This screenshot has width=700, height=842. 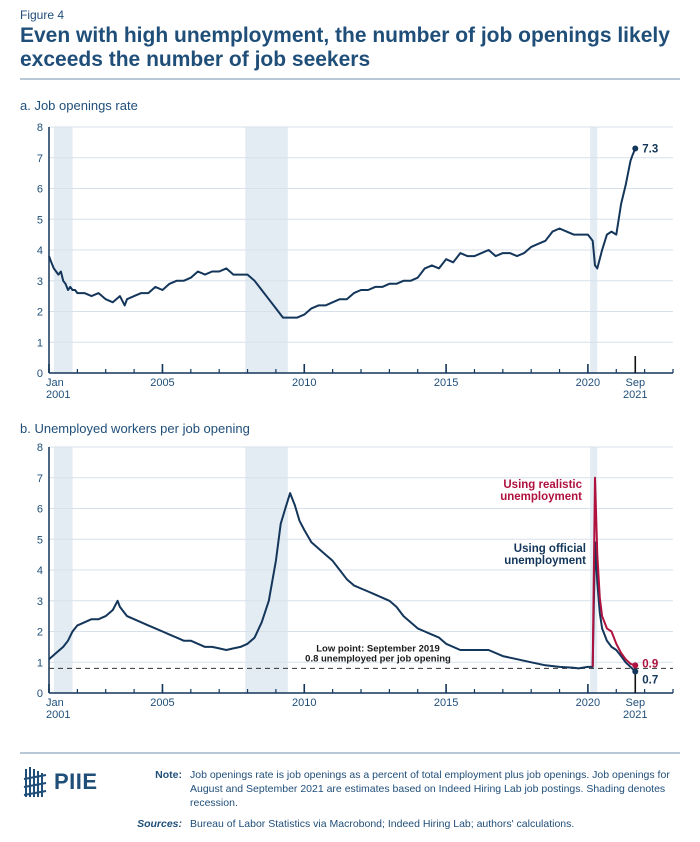 I want to click on reference-line-label: 0.8 unemployed per job opening, so click(x=378, y=658).